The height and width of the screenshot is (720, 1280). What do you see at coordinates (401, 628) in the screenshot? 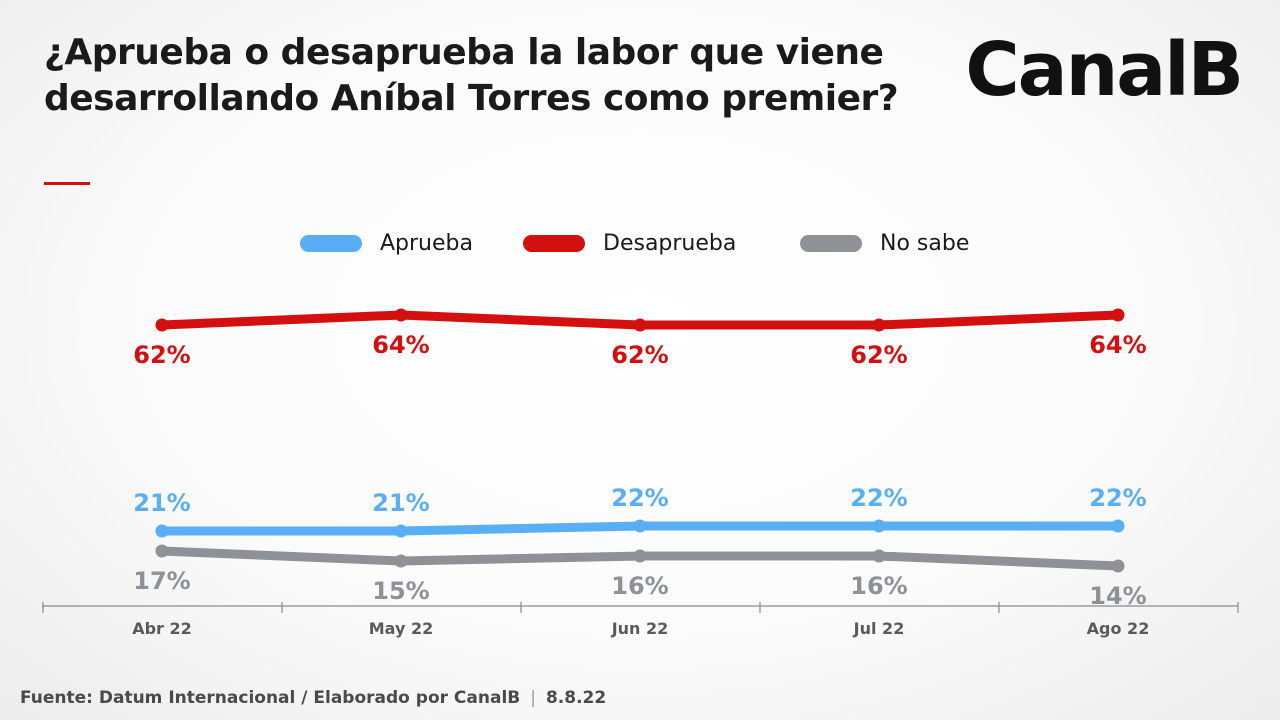
I see `x-tick-label-1: May 22` at bounding box center [401, 628].